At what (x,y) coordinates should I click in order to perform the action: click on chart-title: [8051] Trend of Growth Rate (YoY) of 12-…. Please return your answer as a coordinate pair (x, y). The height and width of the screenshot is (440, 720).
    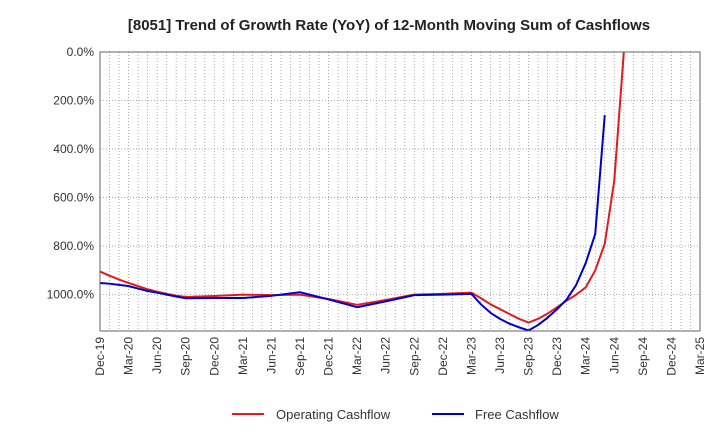
    Looking at the image, I should click on (389, 25).